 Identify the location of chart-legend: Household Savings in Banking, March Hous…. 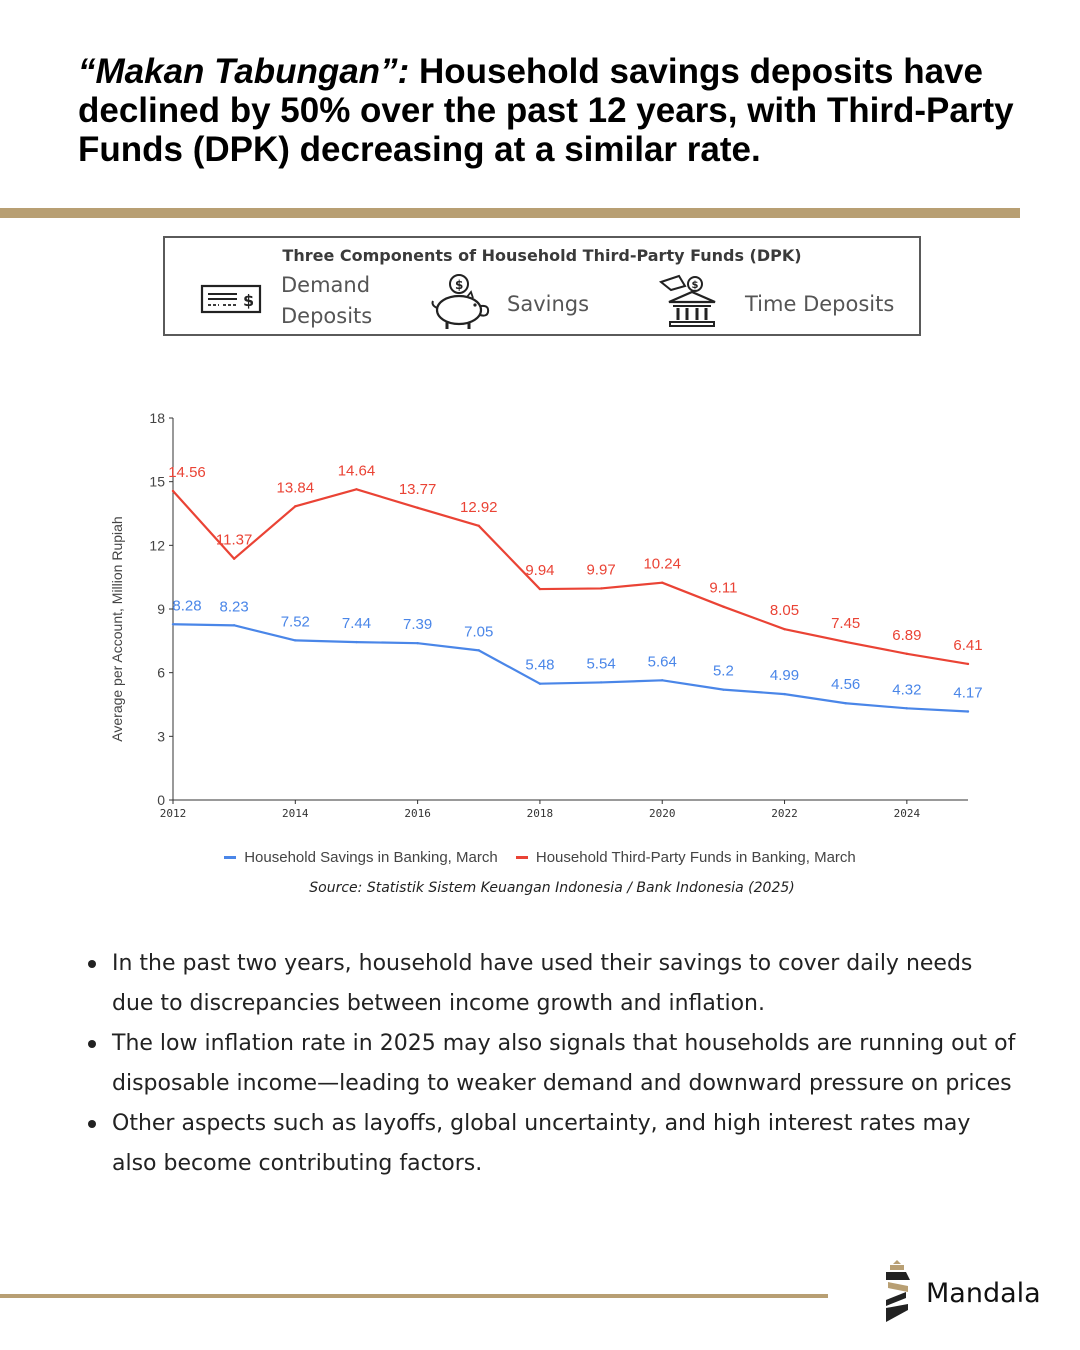
(540, 856).